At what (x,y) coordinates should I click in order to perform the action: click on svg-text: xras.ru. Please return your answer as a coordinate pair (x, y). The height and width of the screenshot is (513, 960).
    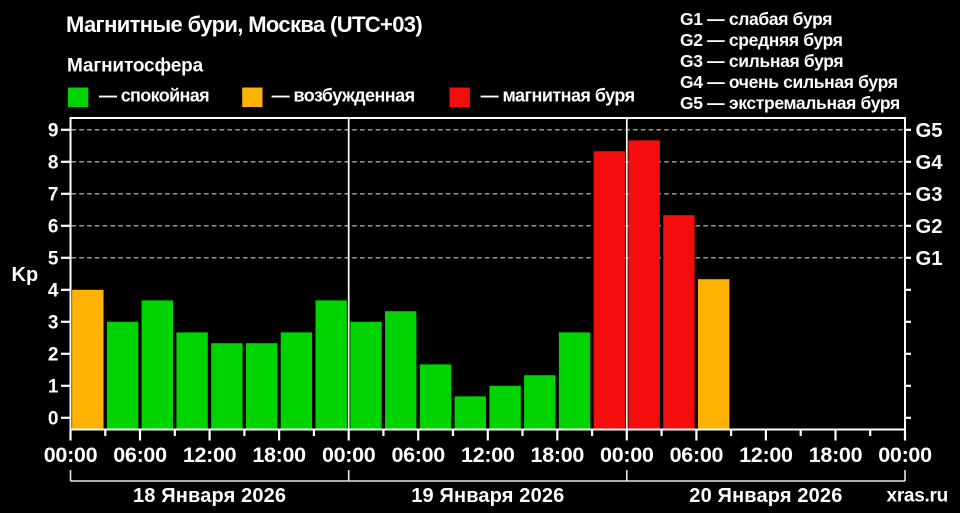
    Looking at the image, I should click on (917, 496).